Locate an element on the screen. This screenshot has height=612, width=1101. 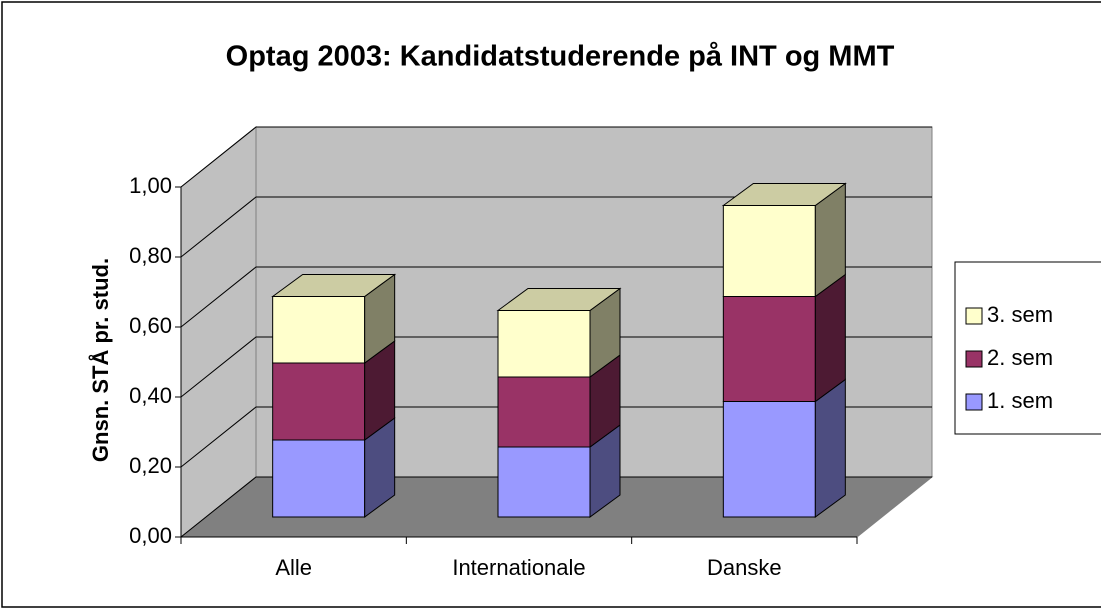
legend-label: 3. sem is located at coordinates (1020, 314).